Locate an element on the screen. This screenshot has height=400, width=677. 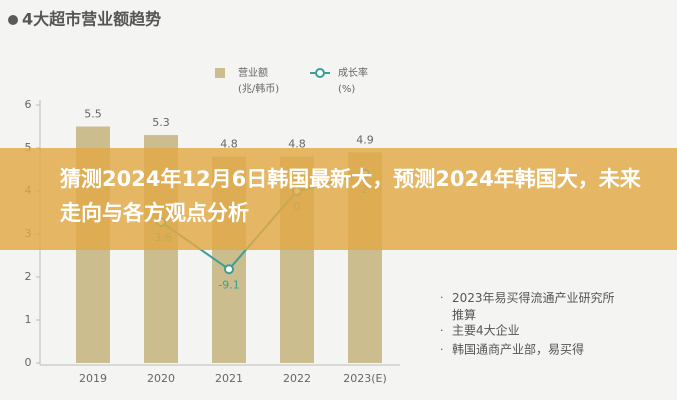
legend-unit: (兆/韩币) is located at coordinates (258, 88).